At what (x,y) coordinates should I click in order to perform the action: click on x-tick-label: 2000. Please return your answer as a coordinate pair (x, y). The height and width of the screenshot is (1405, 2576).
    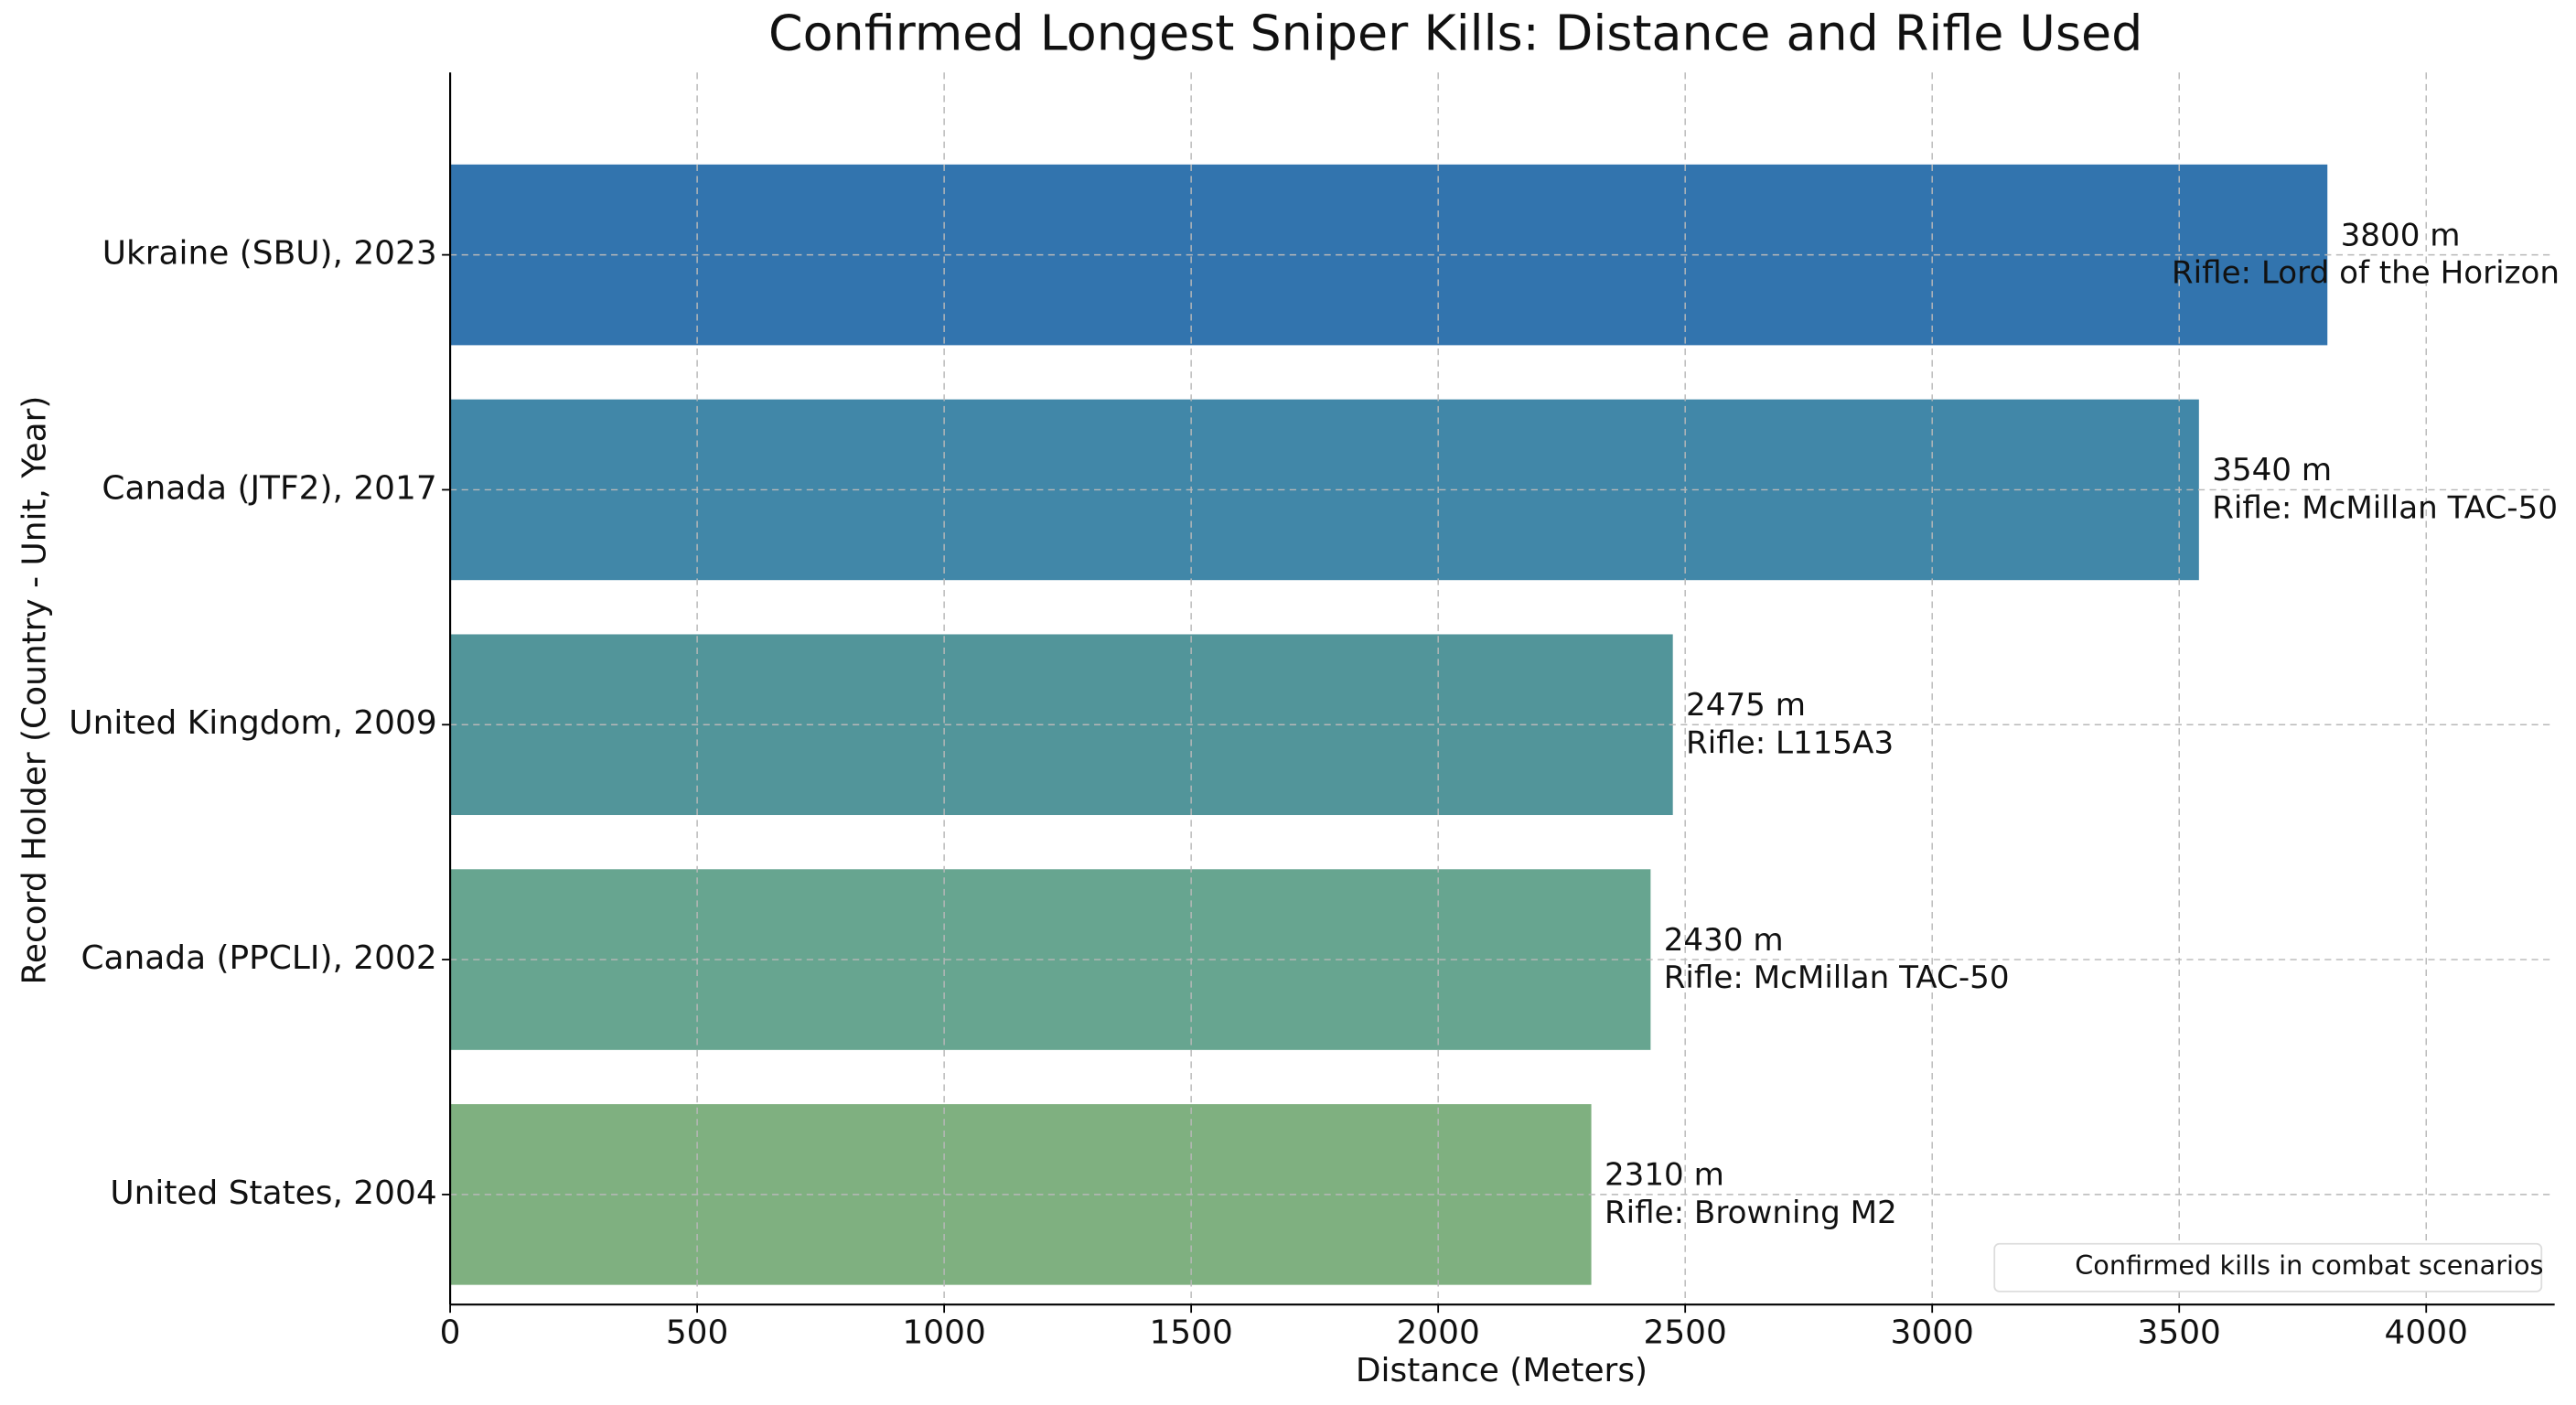
    Looking at the image, I should click on (1438, 1333).